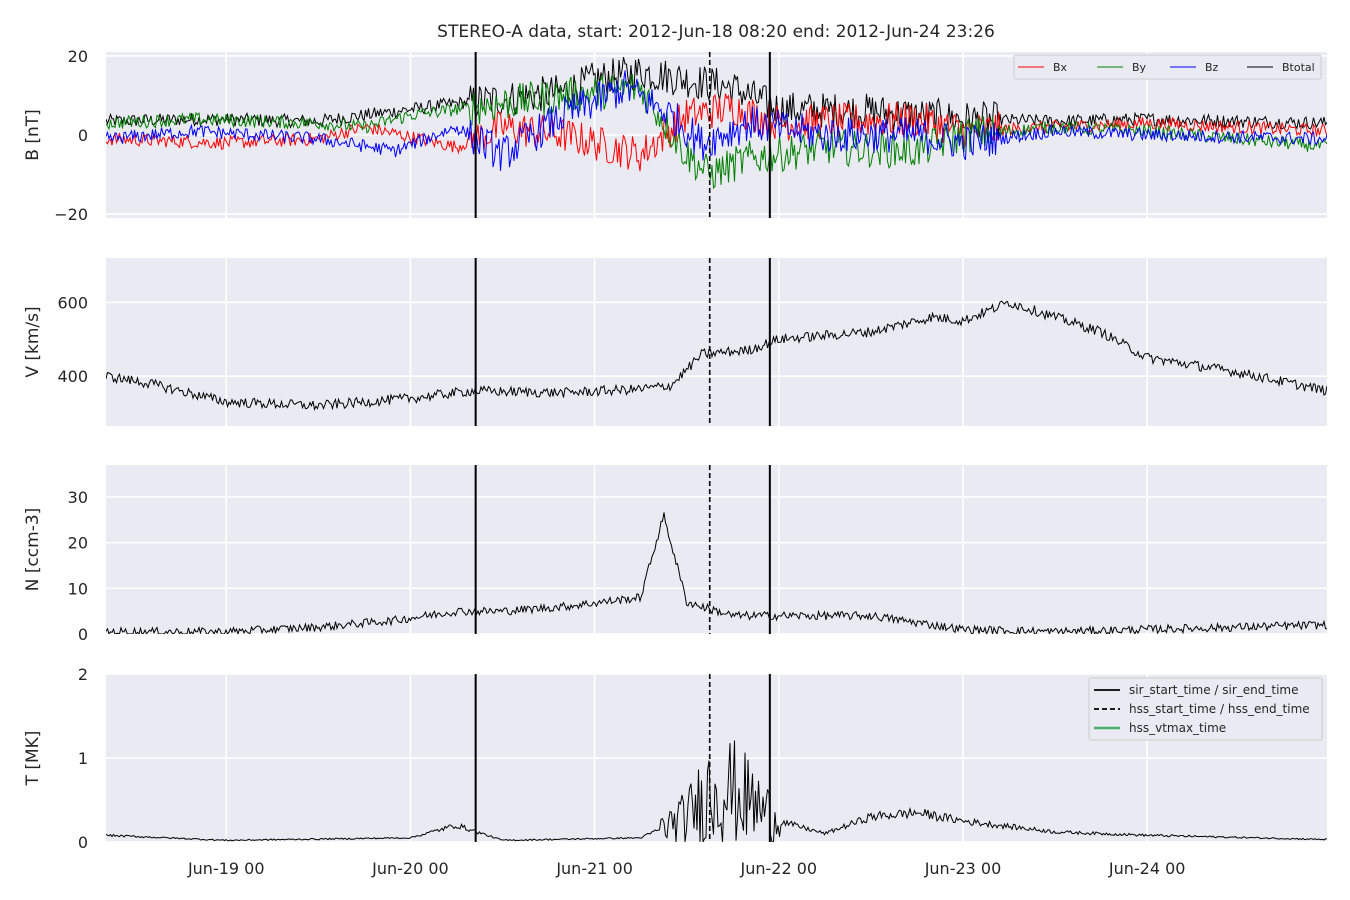 Image resolution: width=1350 pixels, height=900 pixels. Describe the element at coordinates (716, 132) in the screenshot. I see `series-line-Bx` at that location.